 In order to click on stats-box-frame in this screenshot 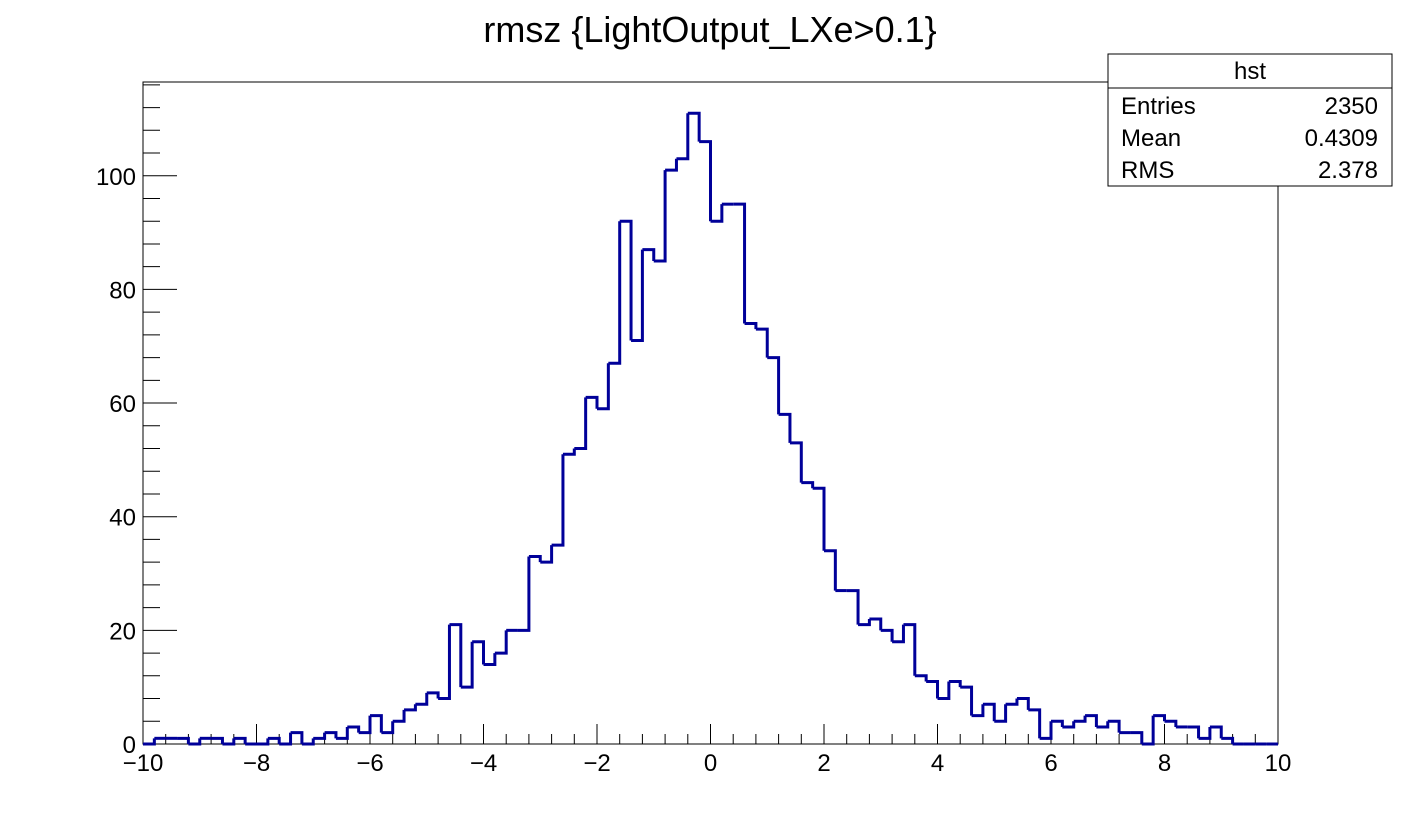, I will do `click(1250, 120)`.